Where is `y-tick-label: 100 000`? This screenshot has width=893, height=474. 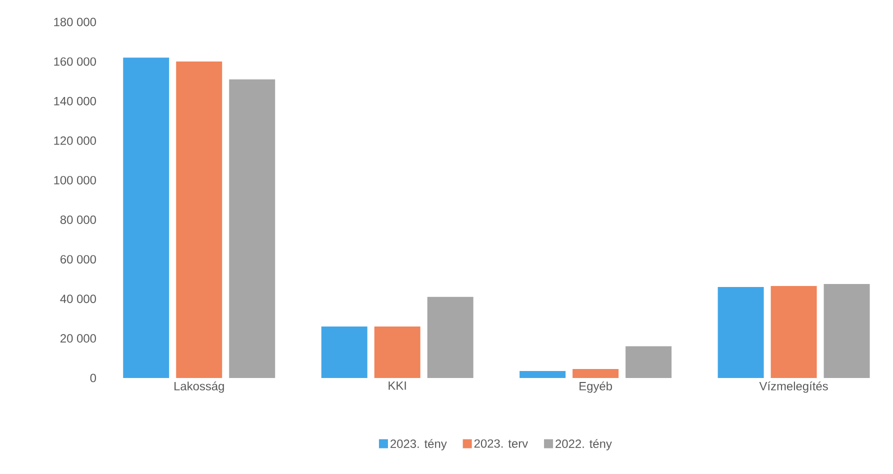
y-tick-label: 100 000 is located at coordinates (75, 180).